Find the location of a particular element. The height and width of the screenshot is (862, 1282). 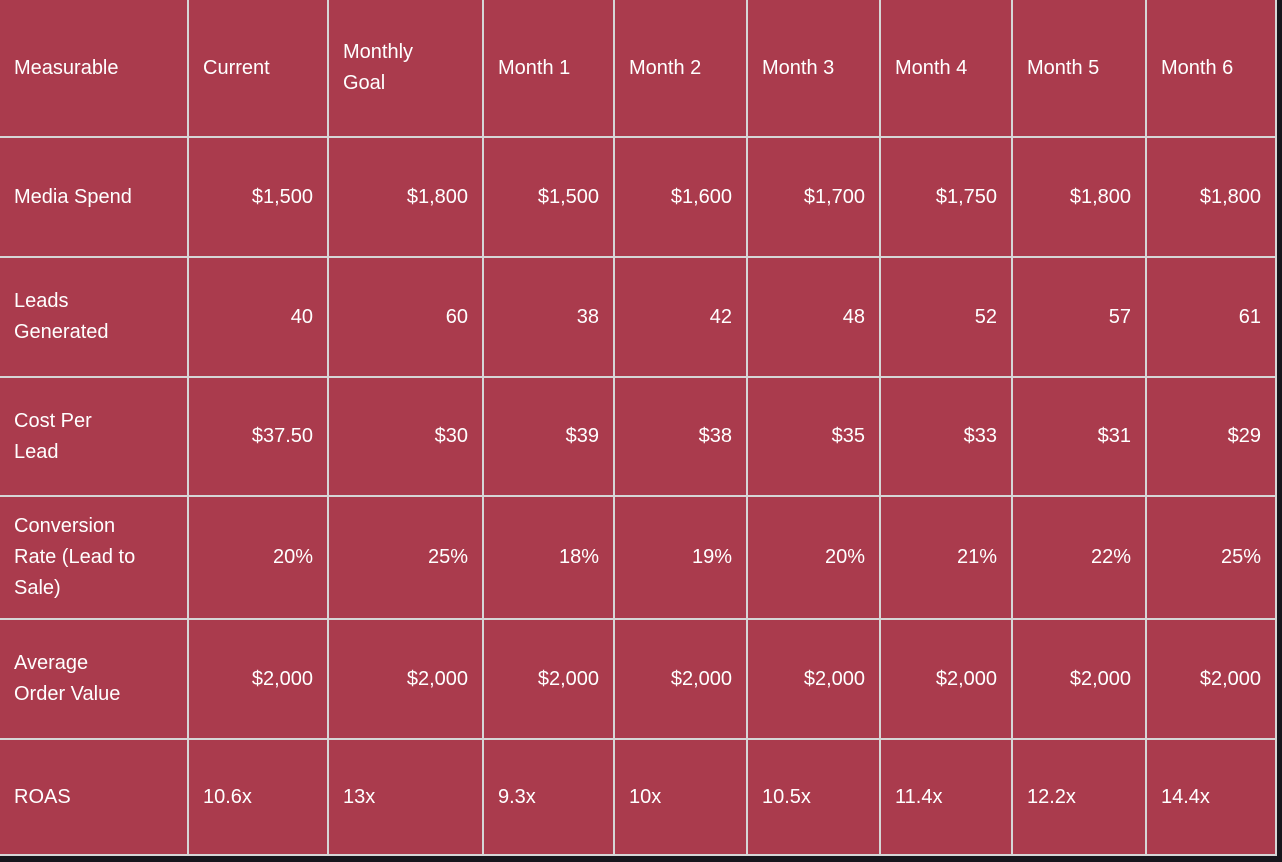

col-header-label: Month 1 is located at coordinates (534, 67).